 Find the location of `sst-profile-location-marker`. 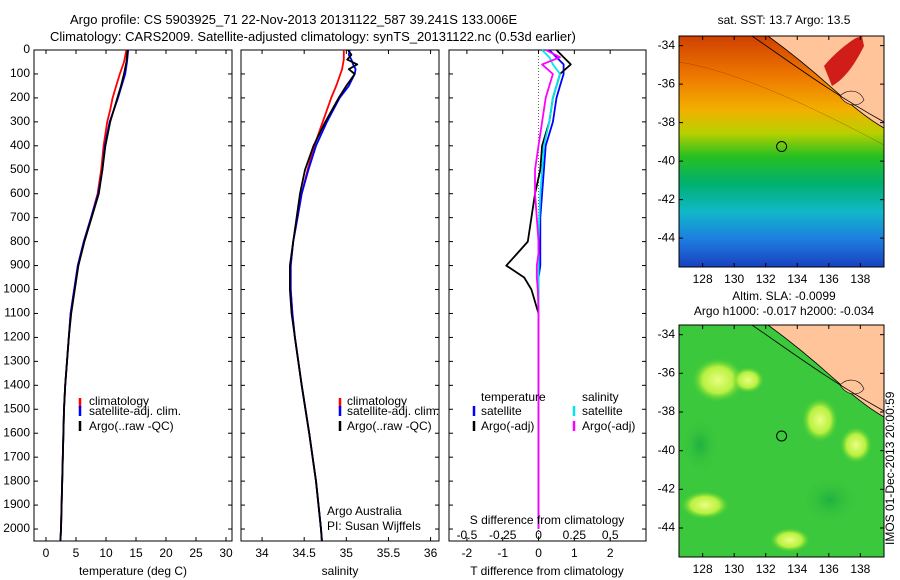

sst-profile-location-marker is located at coordinates (782, 147).